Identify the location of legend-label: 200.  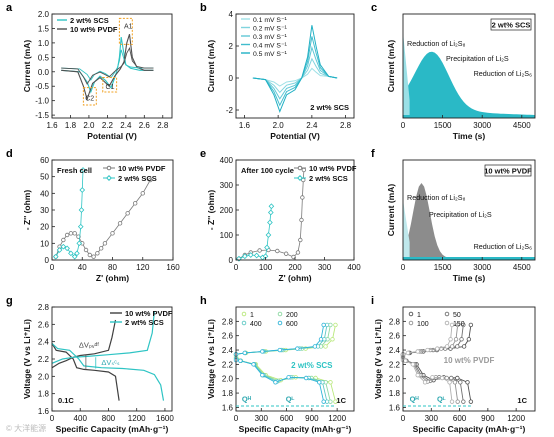
(292, 315).